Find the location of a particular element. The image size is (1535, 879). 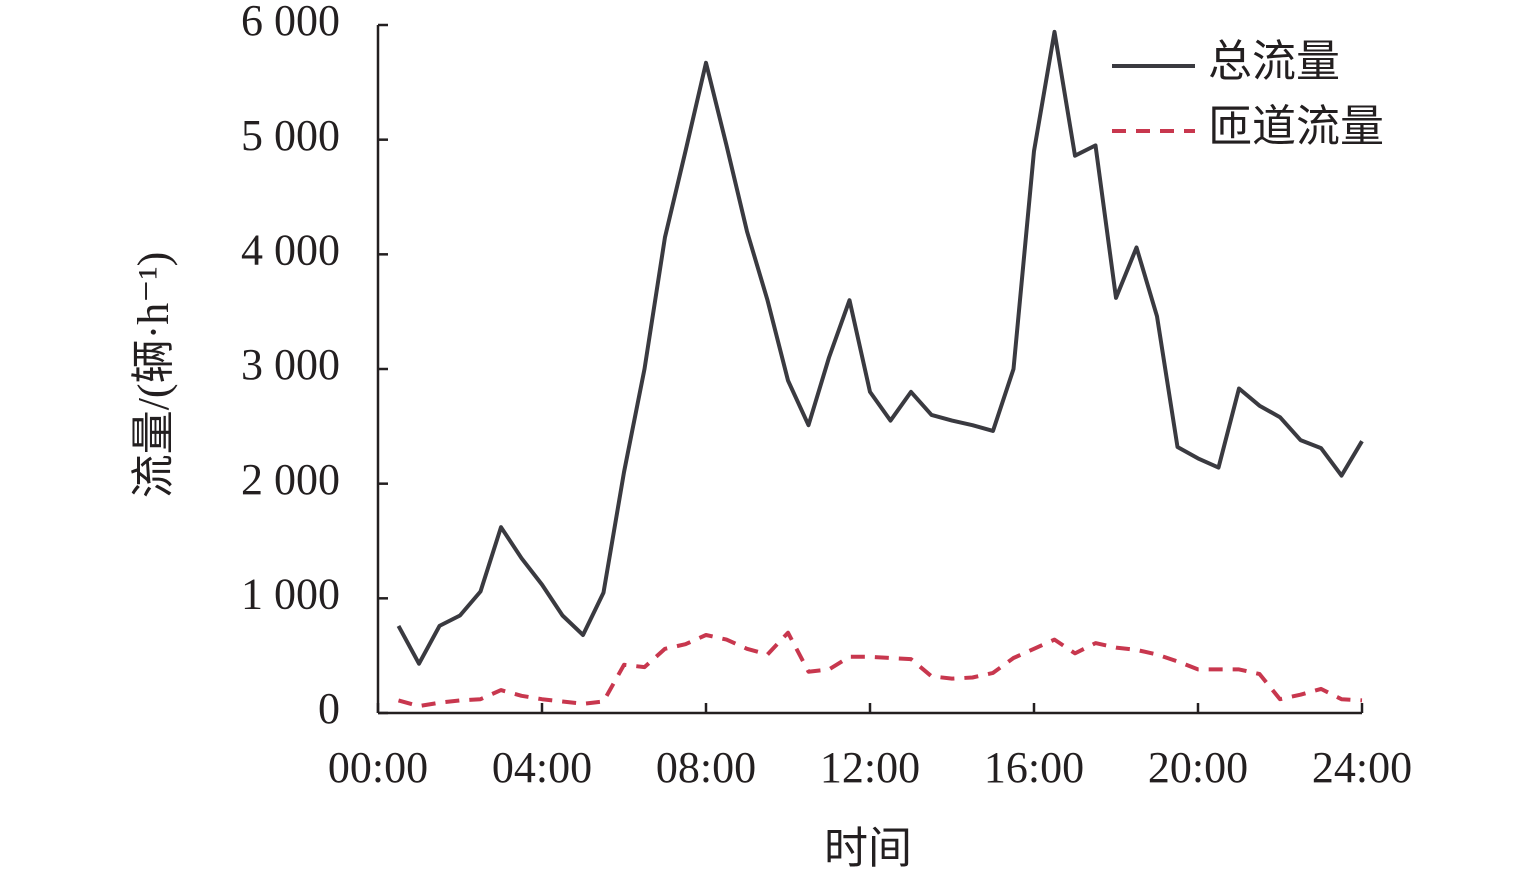

x-tick-label: 20:00 is located at coordinates (1198, 767).